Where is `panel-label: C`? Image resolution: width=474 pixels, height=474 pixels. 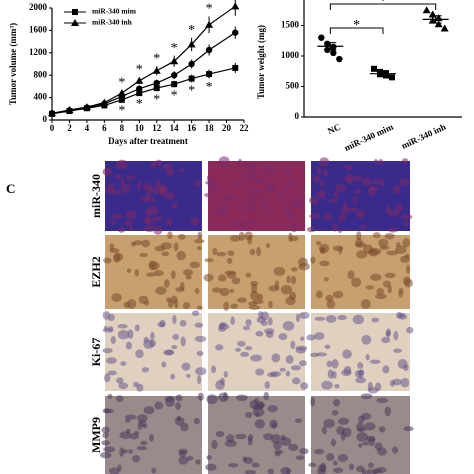 panel-label: C is located at coordinates (10, 188).